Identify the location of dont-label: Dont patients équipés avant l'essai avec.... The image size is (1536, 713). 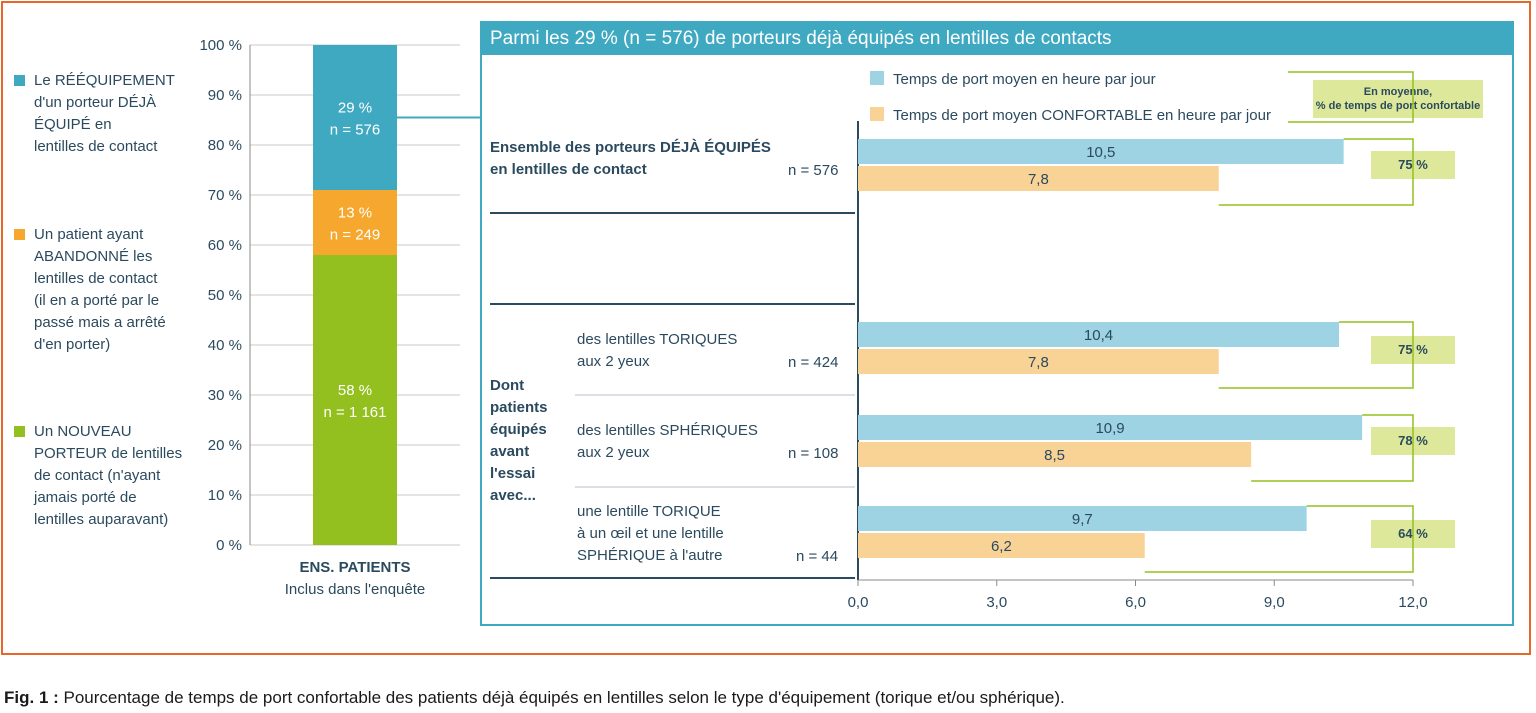
(519, 440).